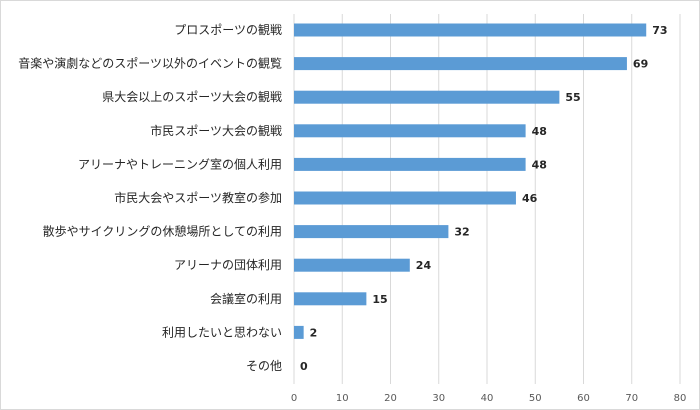 This screenshot has height=410, width=700. Describe the element at coordinates (180, 163) in the screenshot. I see `category-label: アリーナやトレーニング室の個人利用` at that location.